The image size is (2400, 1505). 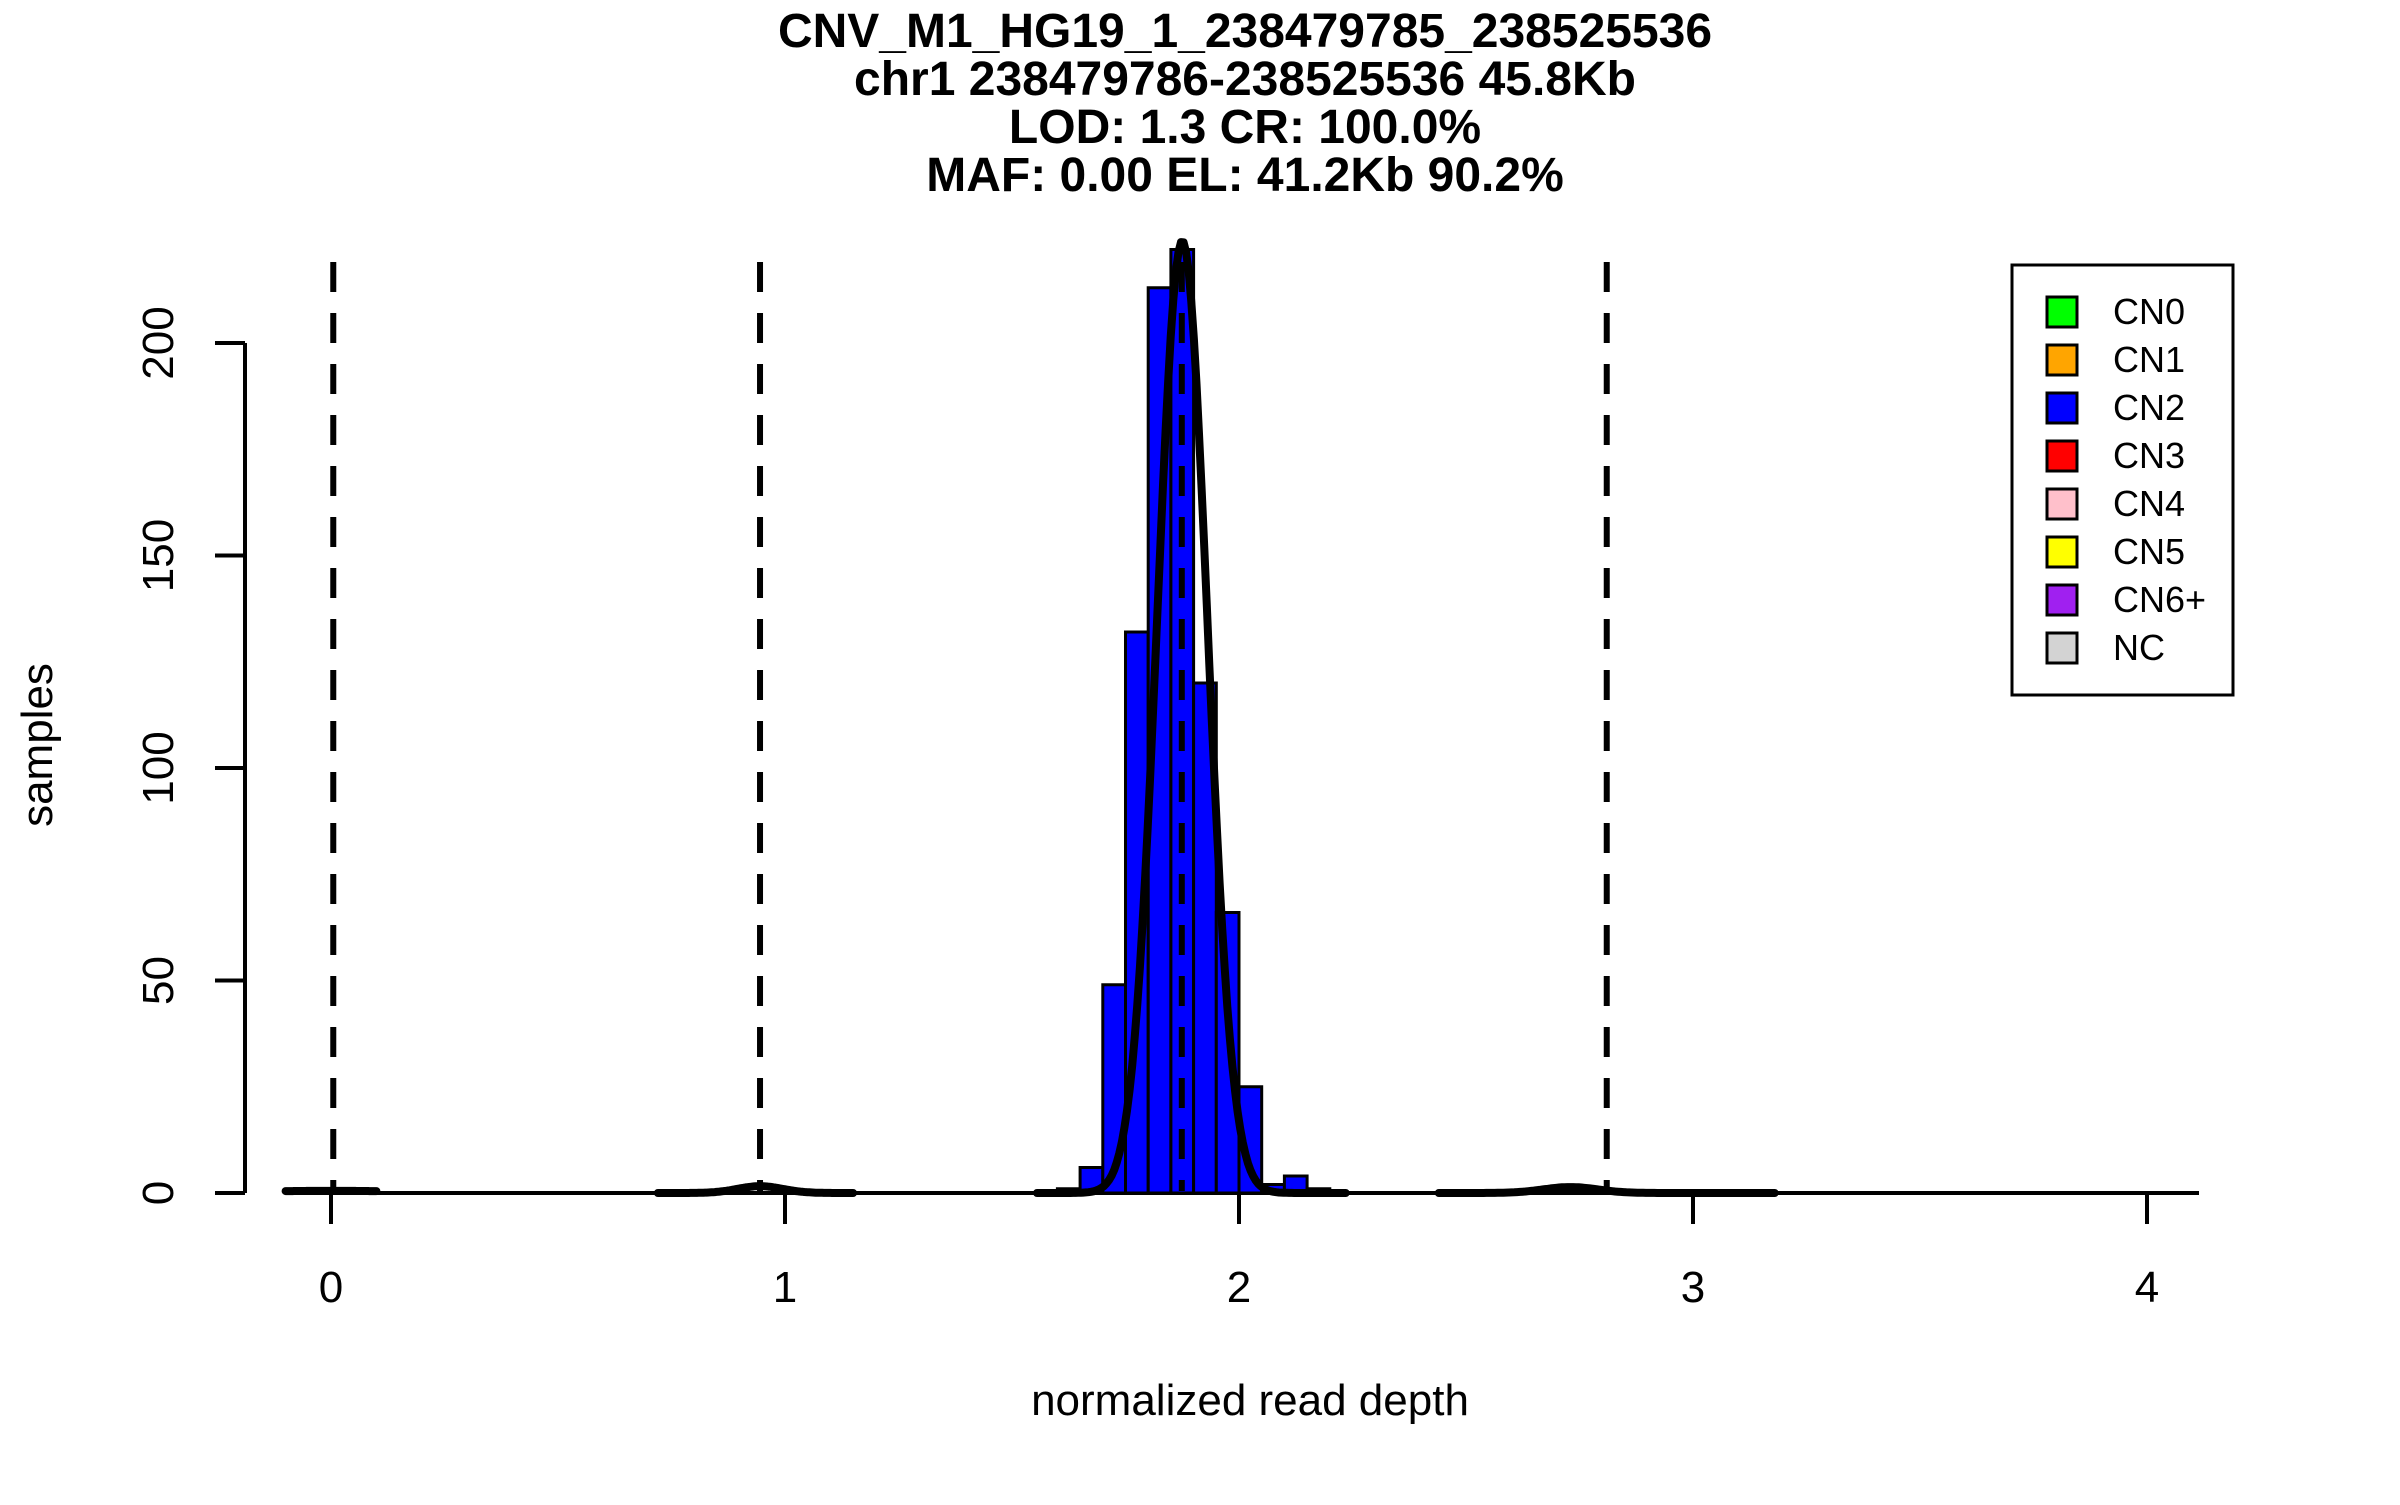 I want to click on legend-swatch-cn0, so click(x=2062, y=312).